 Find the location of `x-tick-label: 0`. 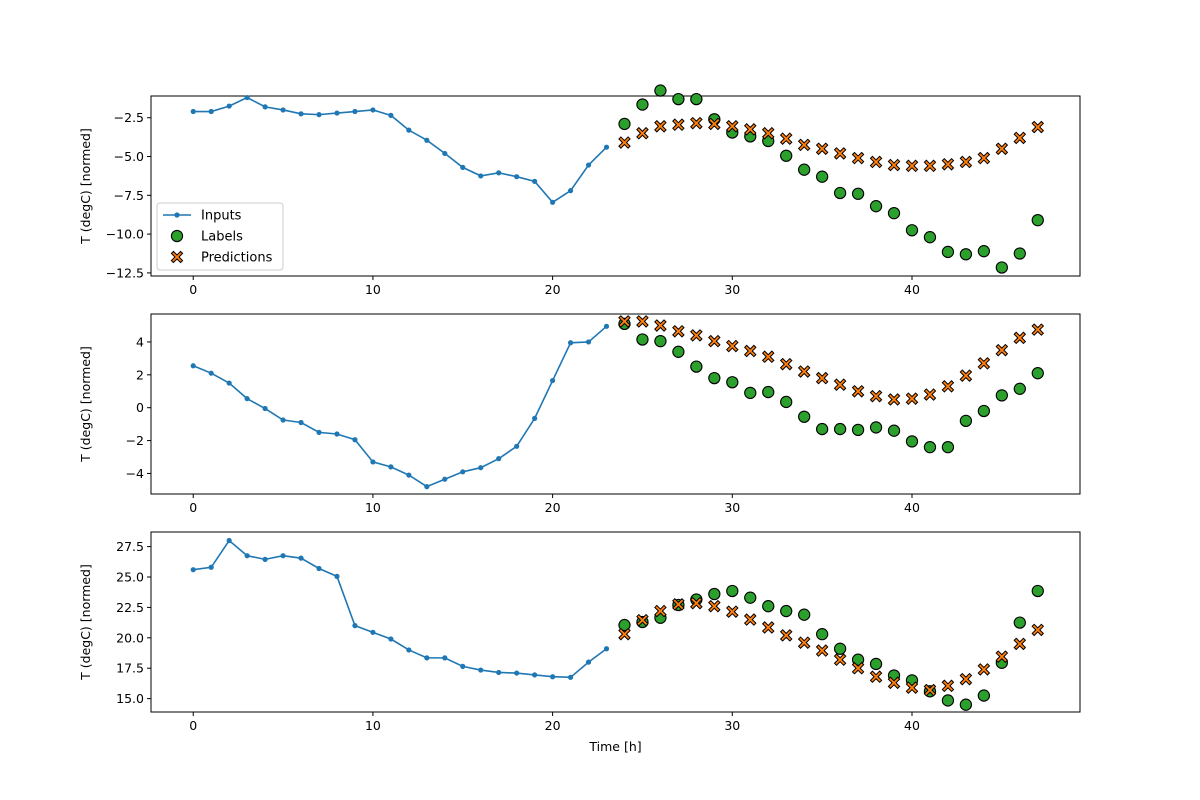

x-tick-label: 0 is located at coordinates (193, 507).